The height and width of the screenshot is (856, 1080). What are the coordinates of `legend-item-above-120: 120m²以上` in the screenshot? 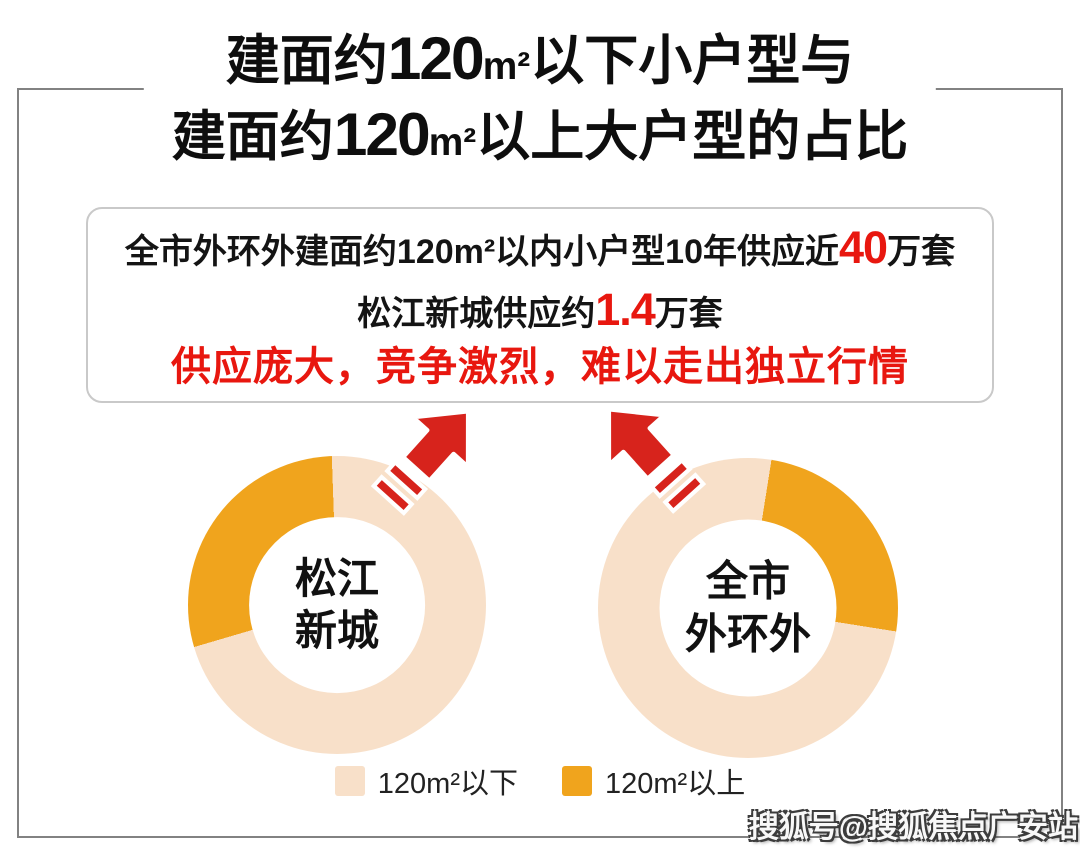 It's located at (653, 781).